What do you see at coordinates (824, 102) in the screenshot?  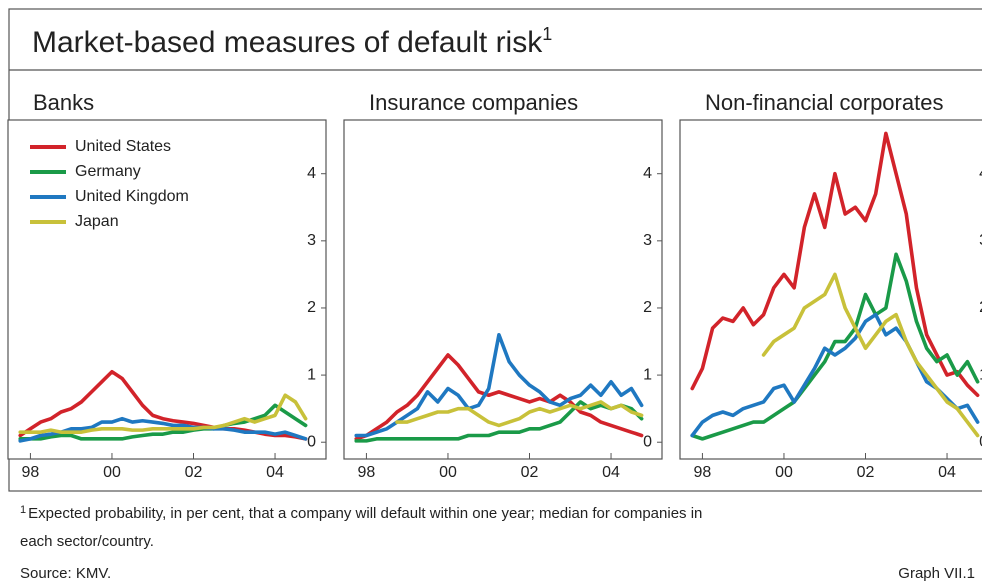 I see `panel-title: Non-financial corporates` at bounding box center [824, 102].